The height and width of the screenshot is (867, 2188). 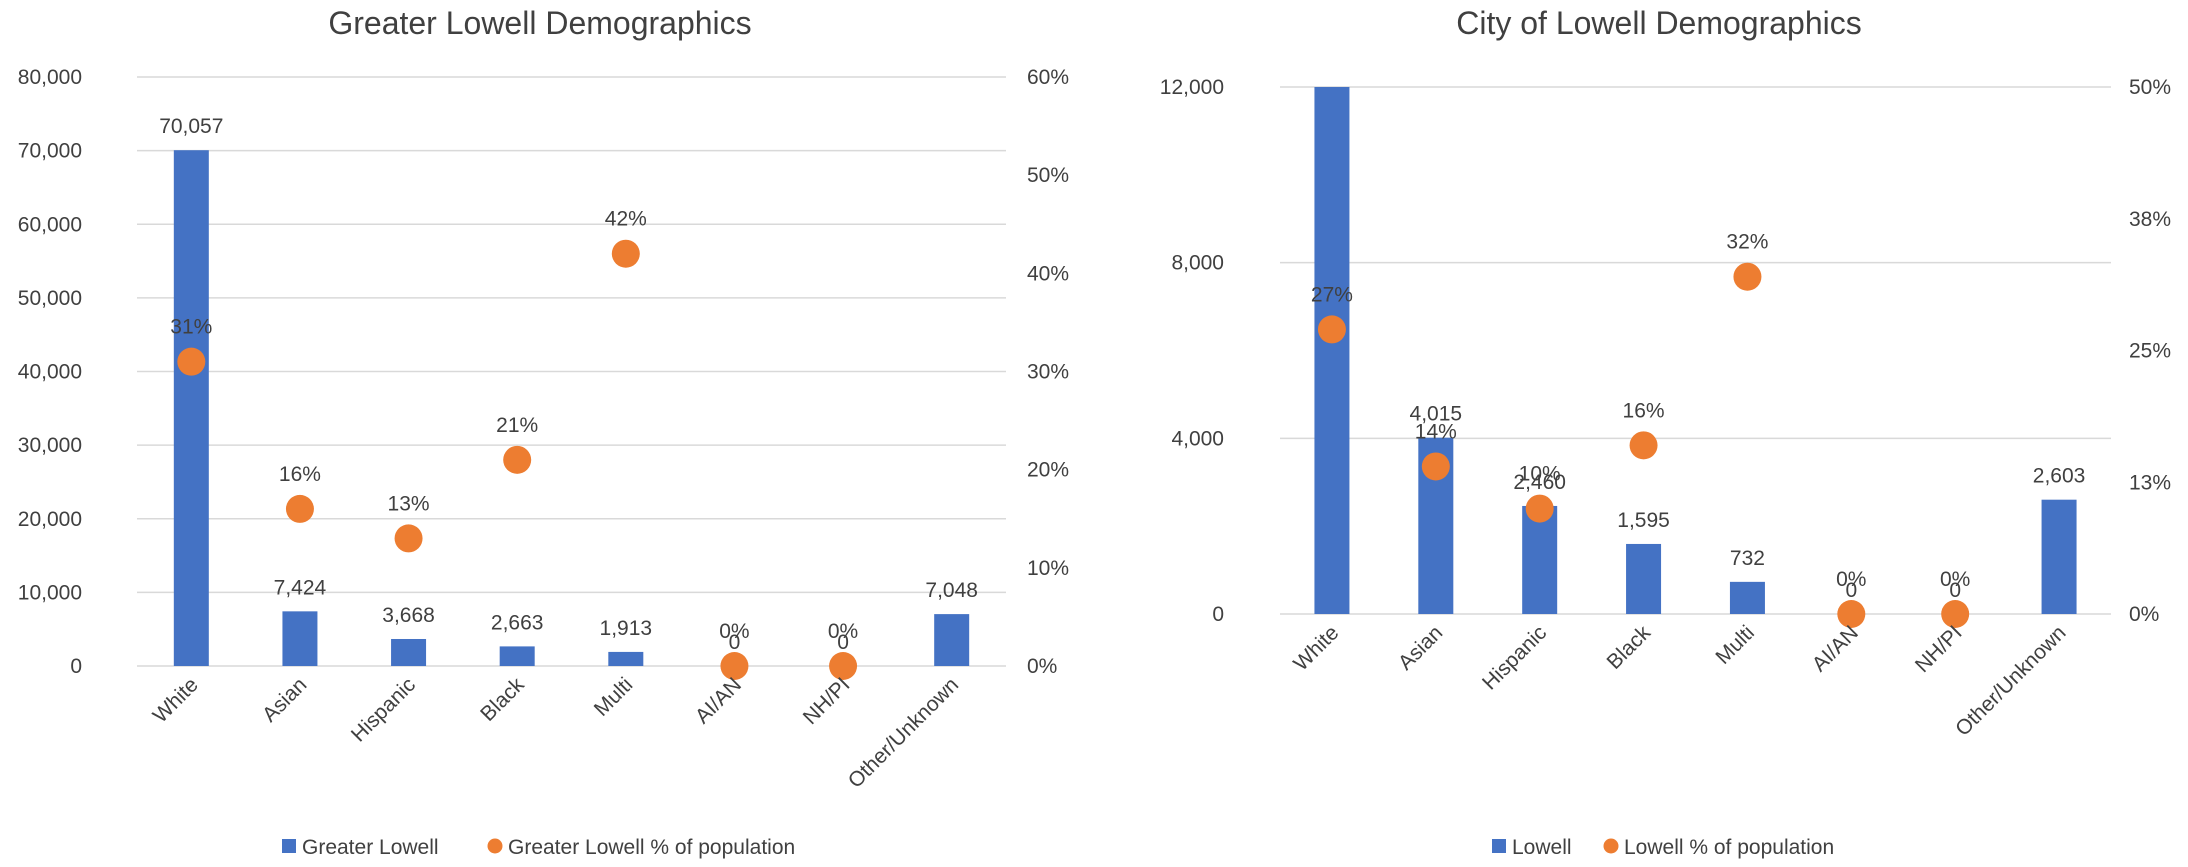 What do you see at coordinates (1048, 372) in the screenshot?
I see `y2-axis-tick-label: 30%` at bounding box center [1048, 372].